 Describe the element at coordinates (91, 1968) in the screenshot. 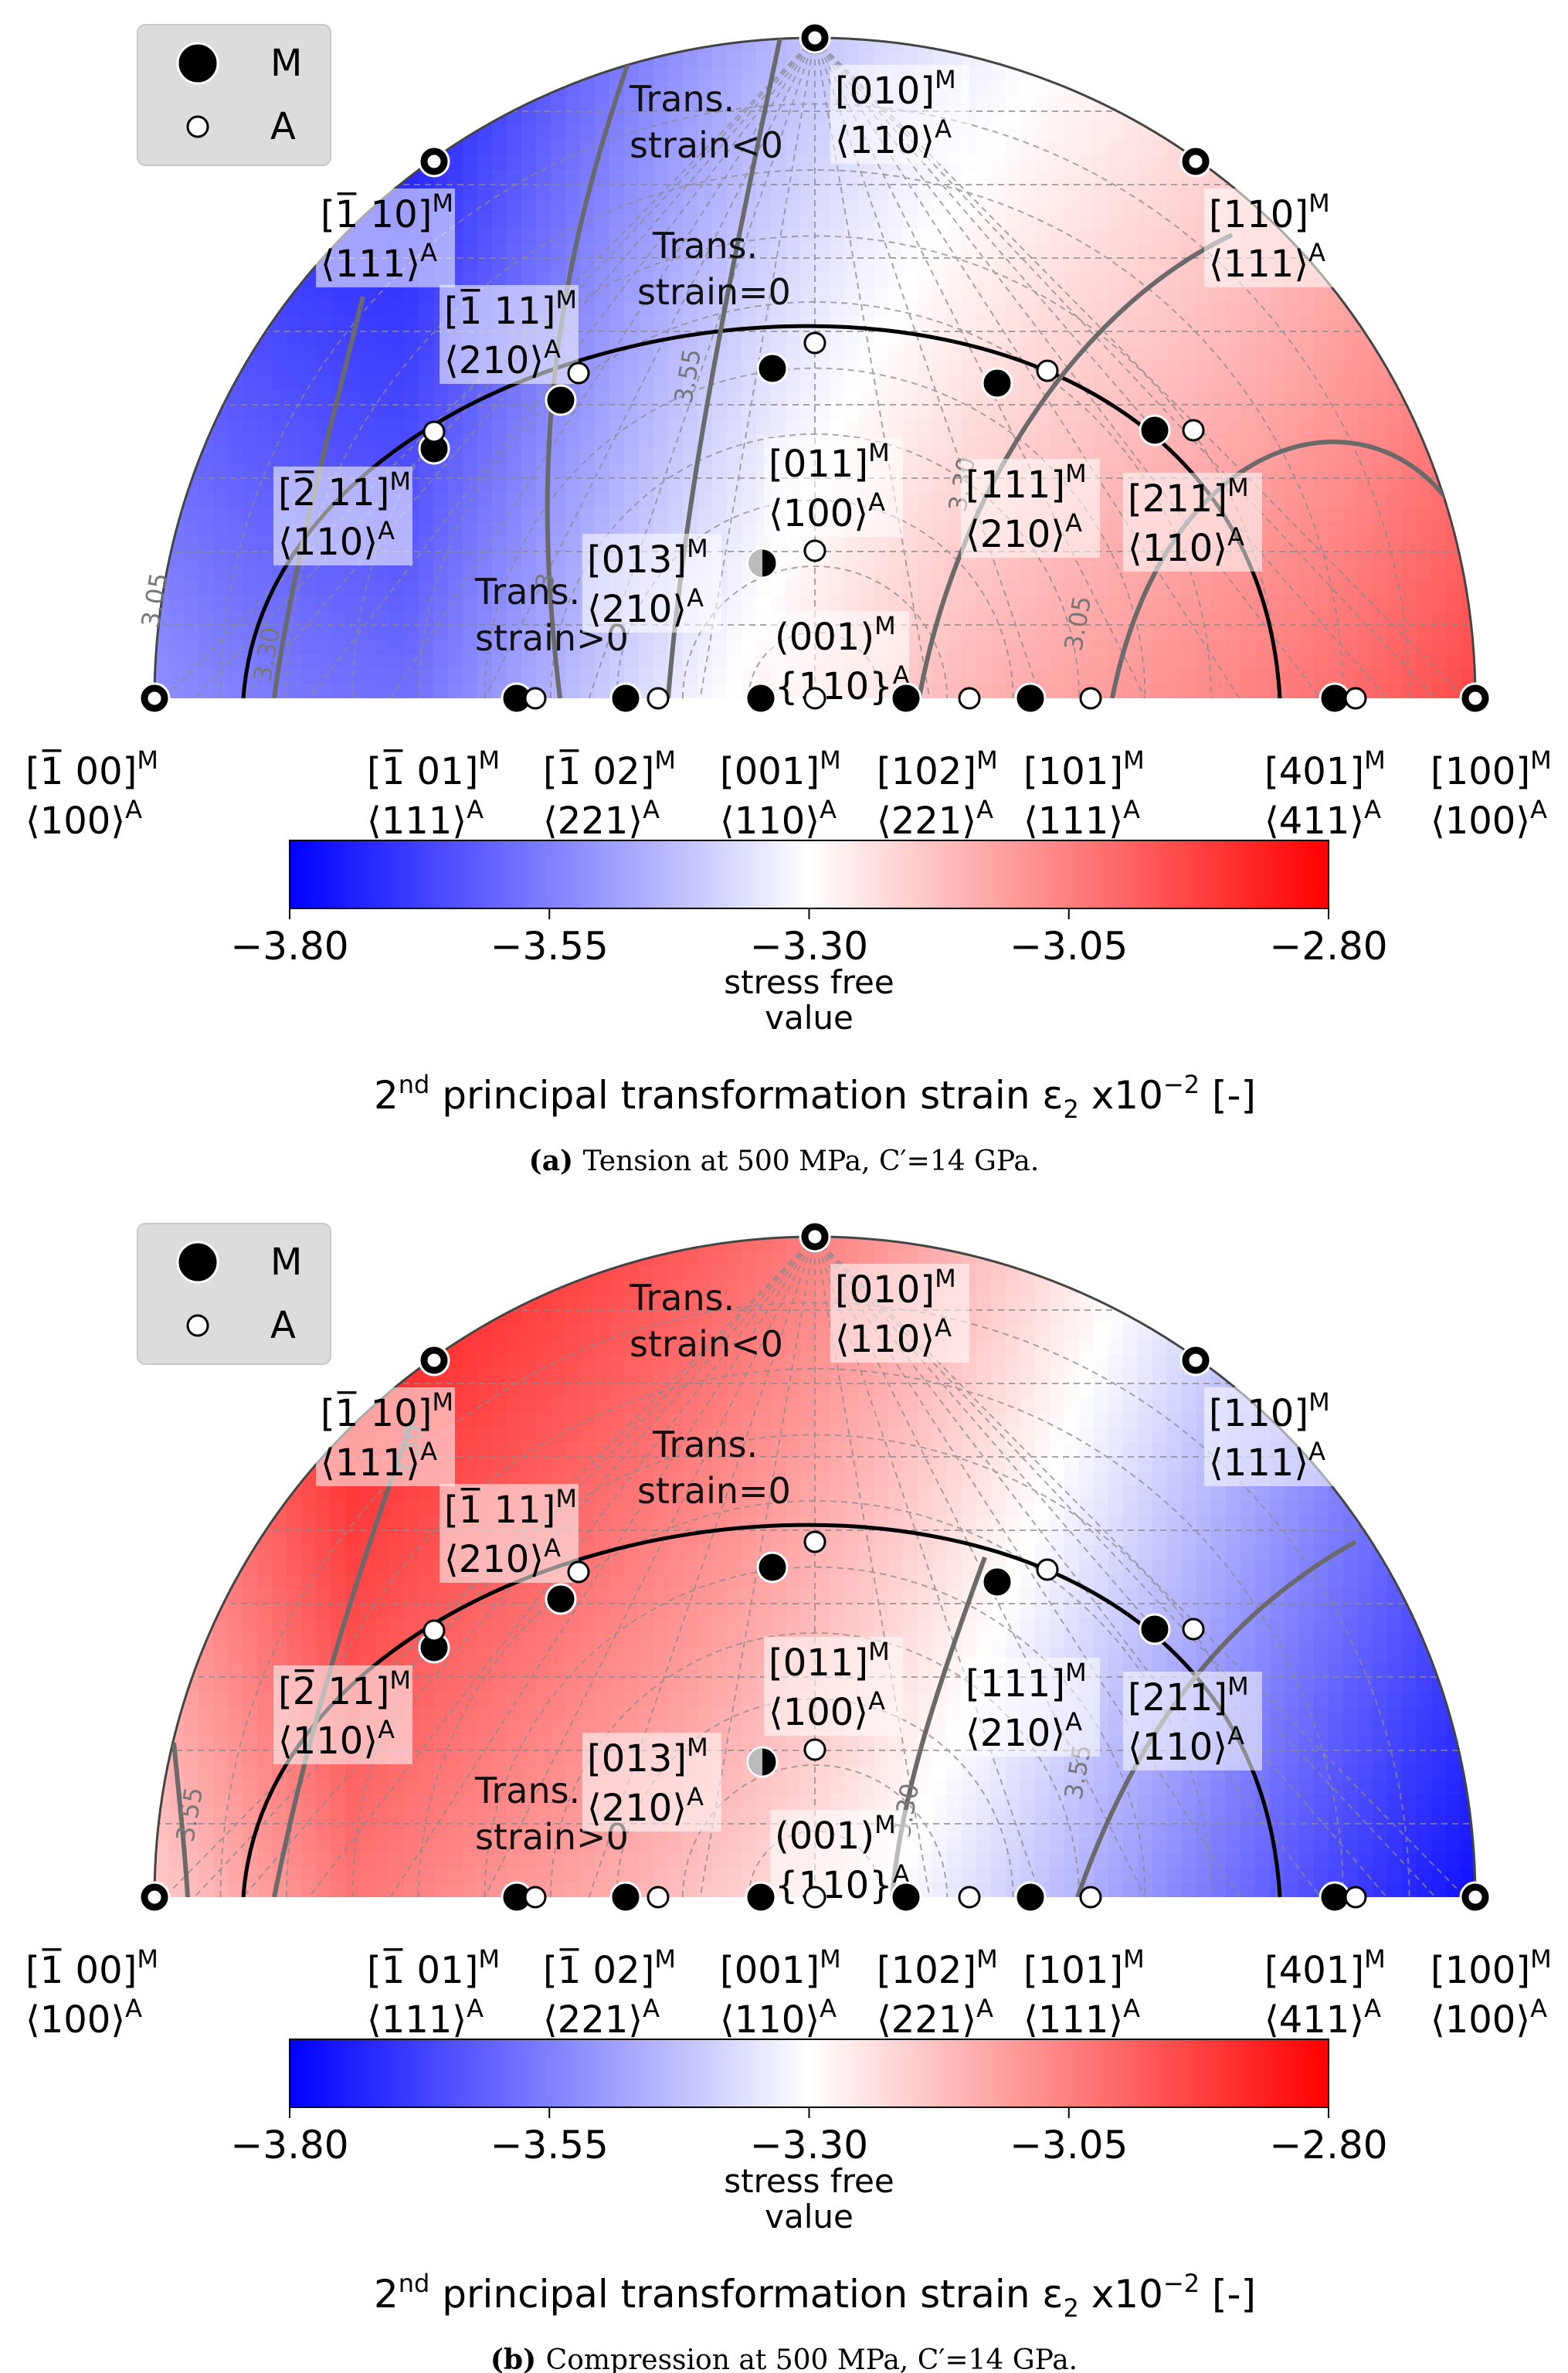

I see `pole-label-m: [1̅ 00]M` at that location.